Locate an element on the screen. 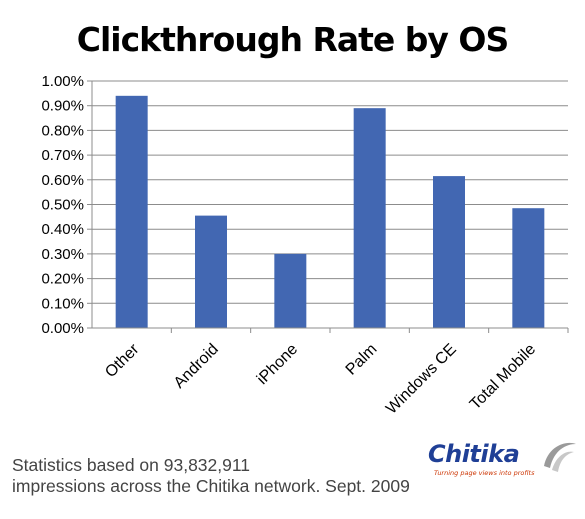  bar-palm is located at coordinates (369, 218).